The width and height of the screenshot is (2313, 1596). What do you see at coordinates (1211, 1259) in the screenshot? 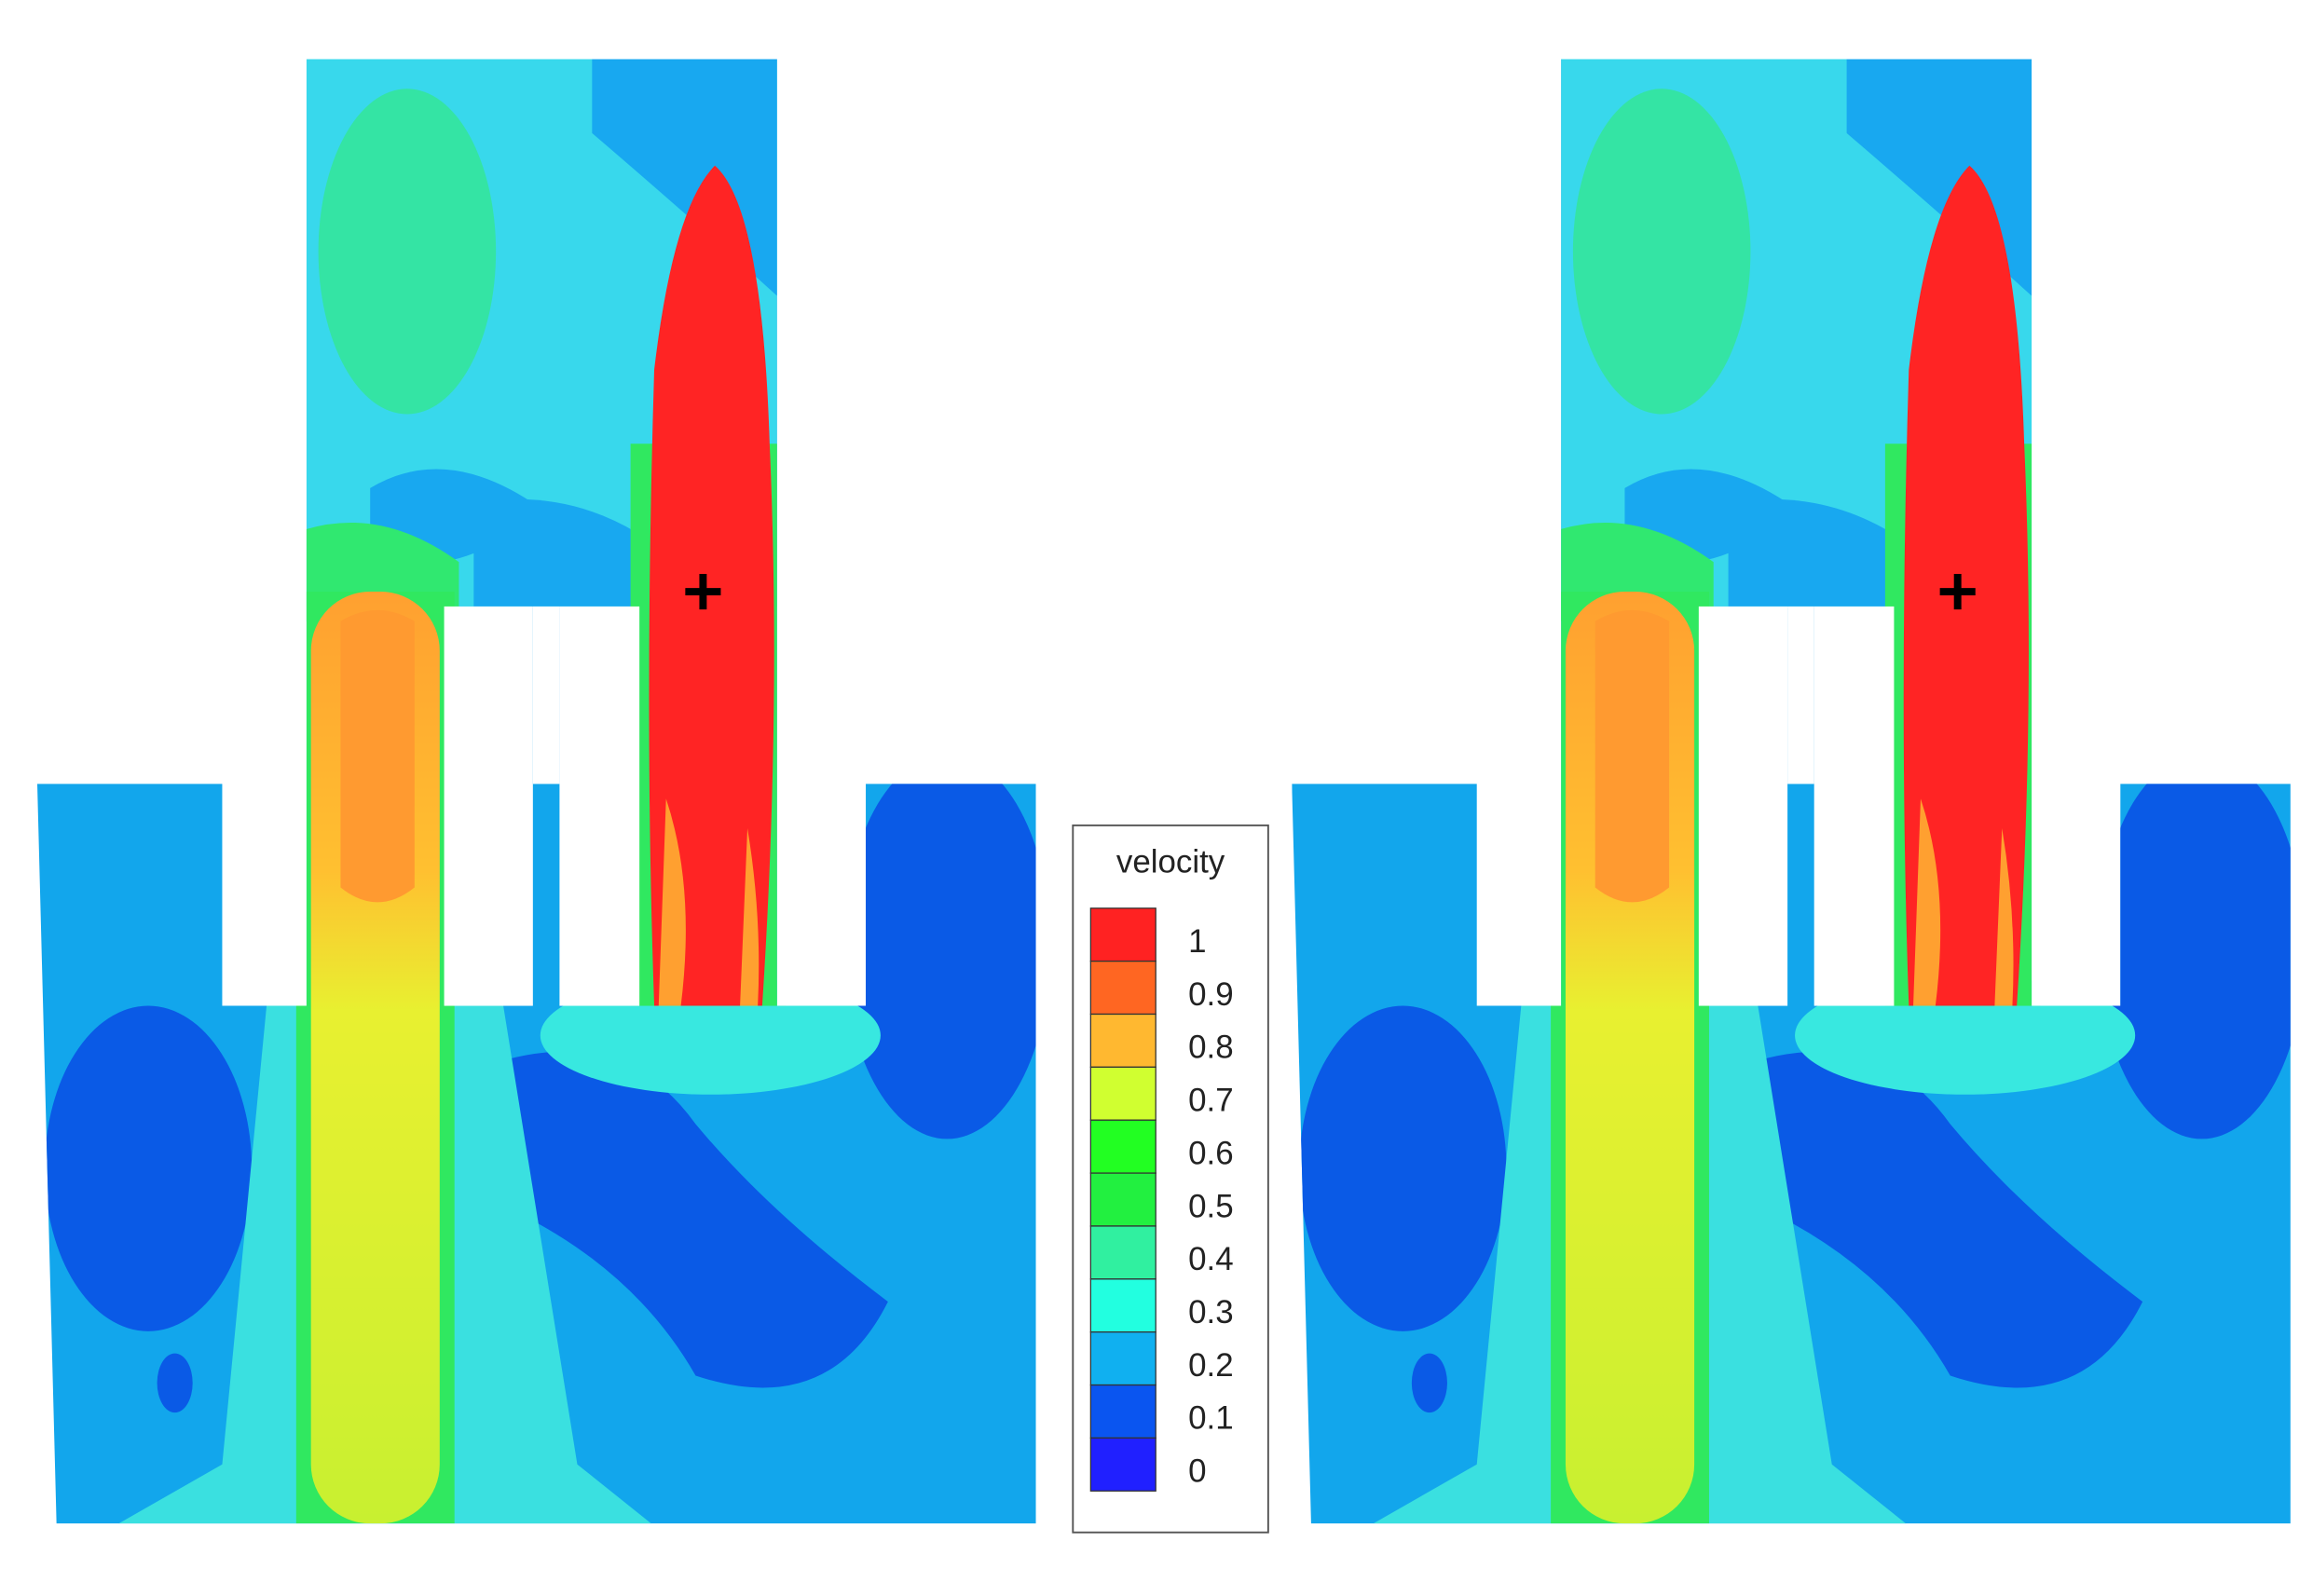
I see `legend-label: 0.4` at bounding box center [1211, 1259].